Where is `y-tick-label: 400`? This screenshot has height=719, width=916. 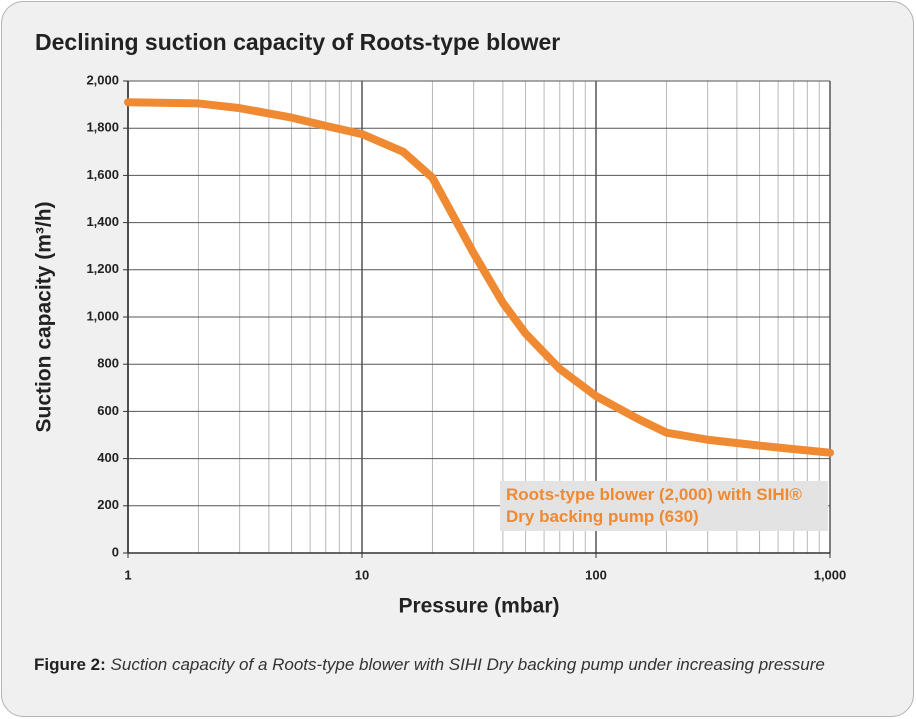
y-tick-label: 400 is located at coordinates (108, 457).